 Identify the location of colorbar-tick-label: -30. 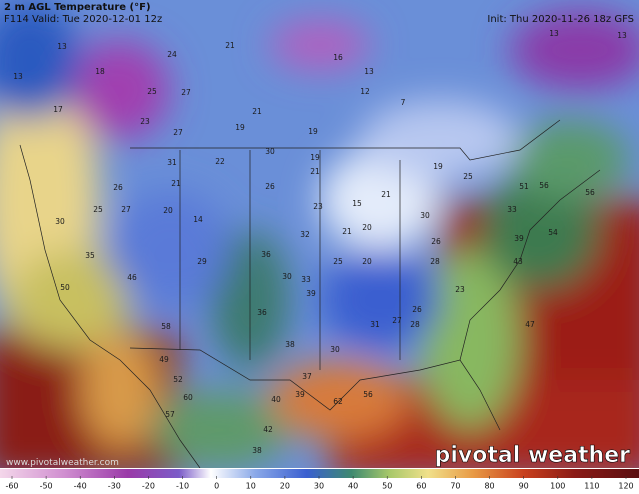
(114, 486).